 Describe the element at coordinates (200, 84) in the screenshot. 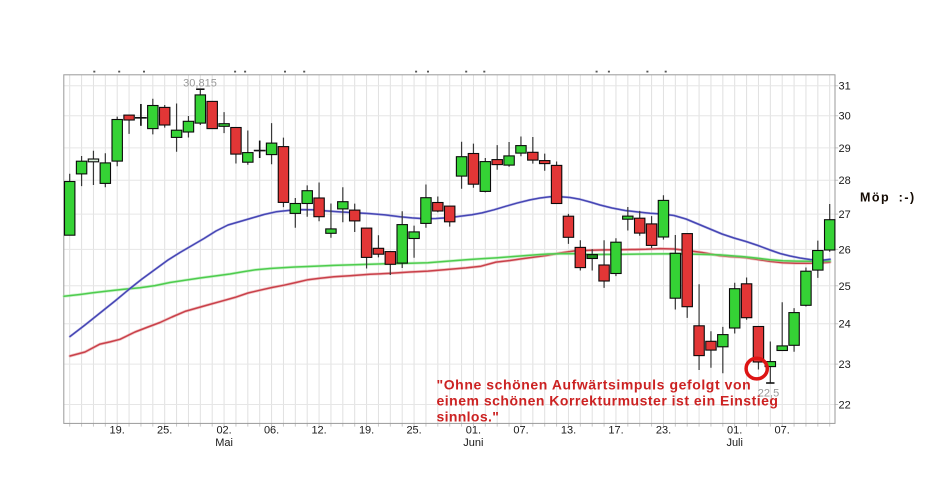

I see `svg-text: 30,815` at that location.